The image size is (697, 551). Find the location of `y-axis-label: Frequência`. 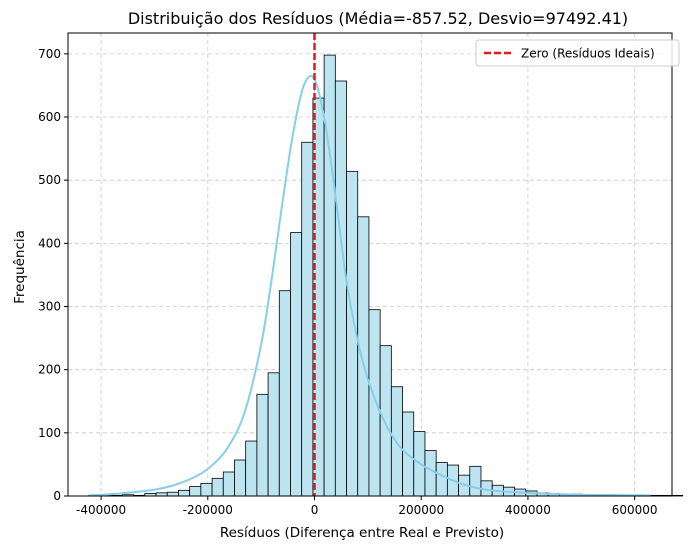

y-axis-label: Frequência is located at coordinates (20, 267).